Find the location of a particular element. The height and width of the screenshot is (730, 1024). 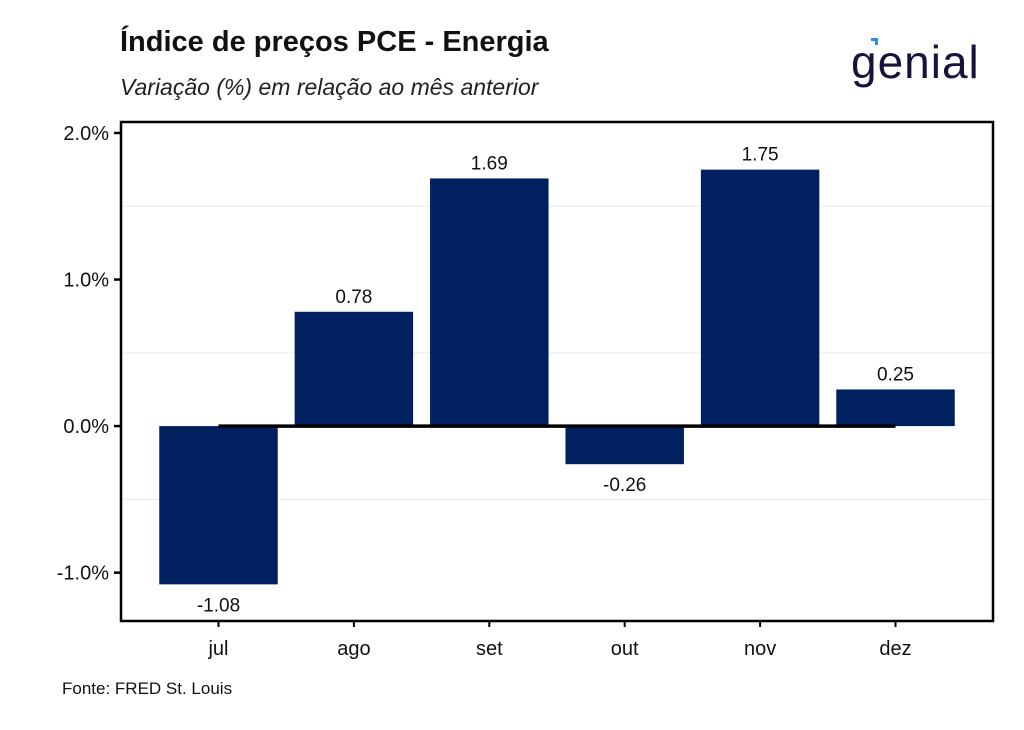

bar-dez is located at coordinates (895, 408).